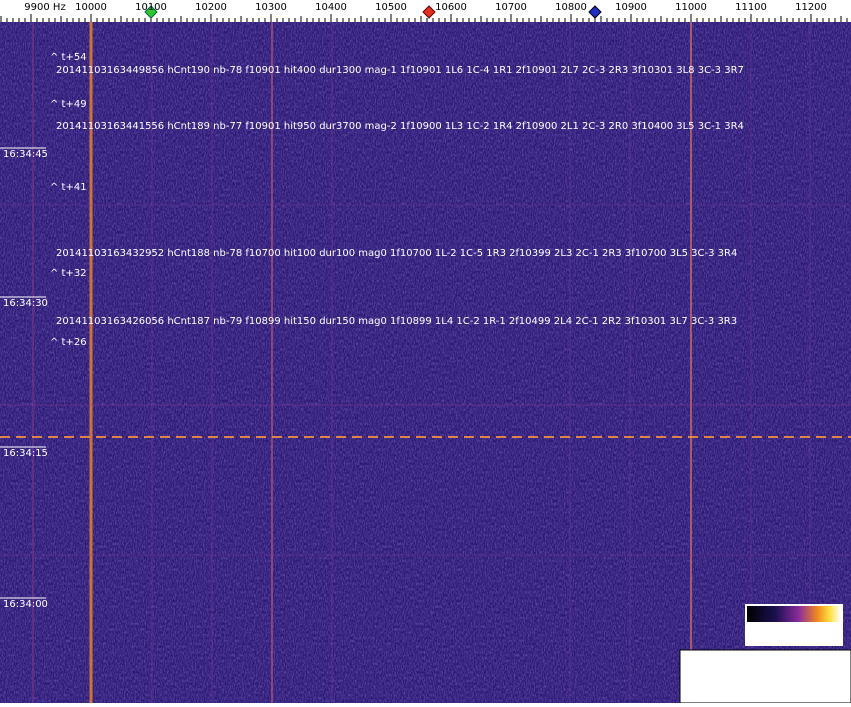 The width and height of the screenshot is (851, 707). Describe the element at coordinates (68, 57) in the screenshot. I see `detection-annotation: ^ t+54` at that location.